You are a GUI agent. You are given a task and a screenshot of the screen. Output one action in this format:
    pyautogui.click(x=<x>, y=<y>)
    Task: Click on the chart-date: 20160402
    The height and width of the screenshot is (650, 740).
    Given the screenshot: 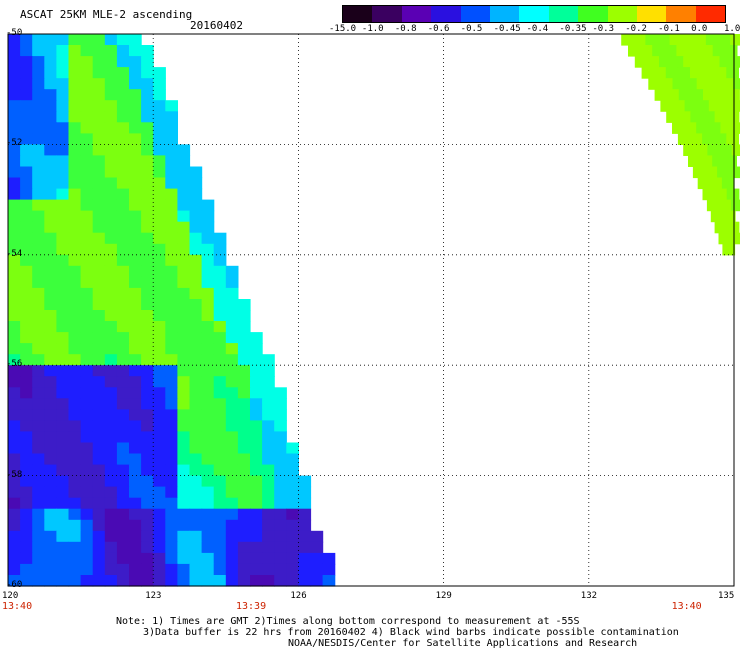 What is the action you would take?
    pyautogui.click(x=216, y=25)
    